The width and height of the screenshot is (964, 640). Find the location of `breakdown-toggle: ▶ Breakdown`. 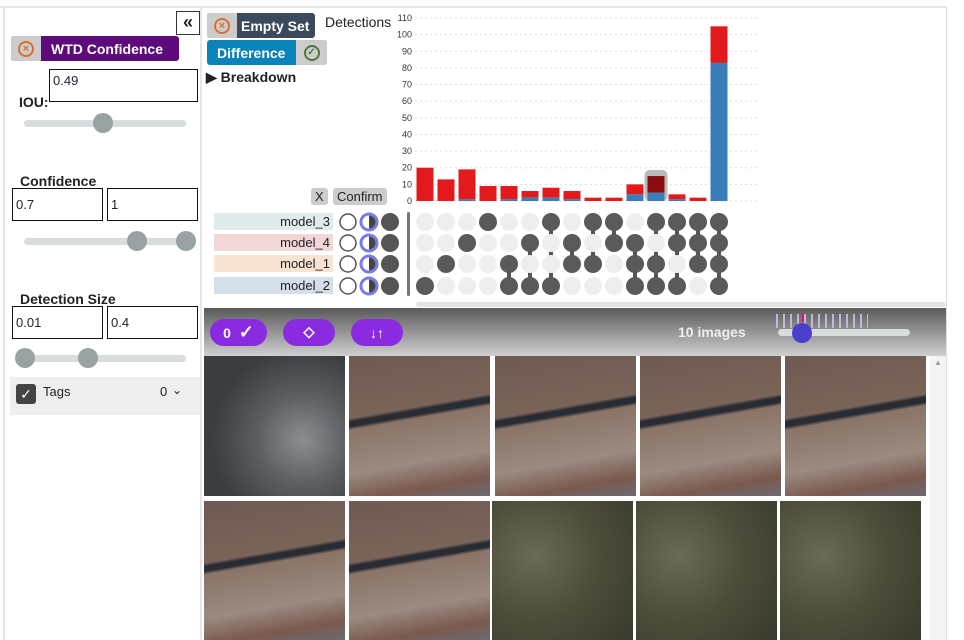

breakdown-toggle: ▶ Breakdown is located at coordinates (251, 77).